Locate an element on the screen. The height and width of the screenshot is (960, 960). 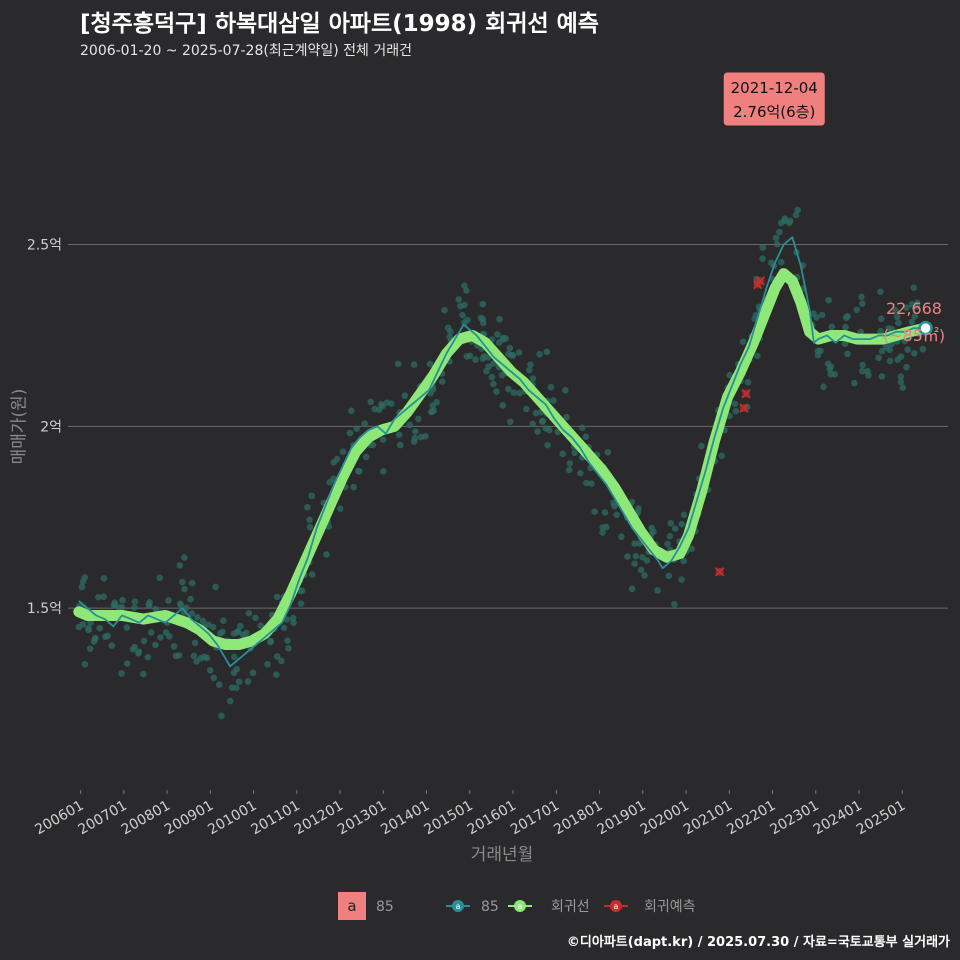
annotation-date: 2021-12-04 is located at coordinates (774, 88).